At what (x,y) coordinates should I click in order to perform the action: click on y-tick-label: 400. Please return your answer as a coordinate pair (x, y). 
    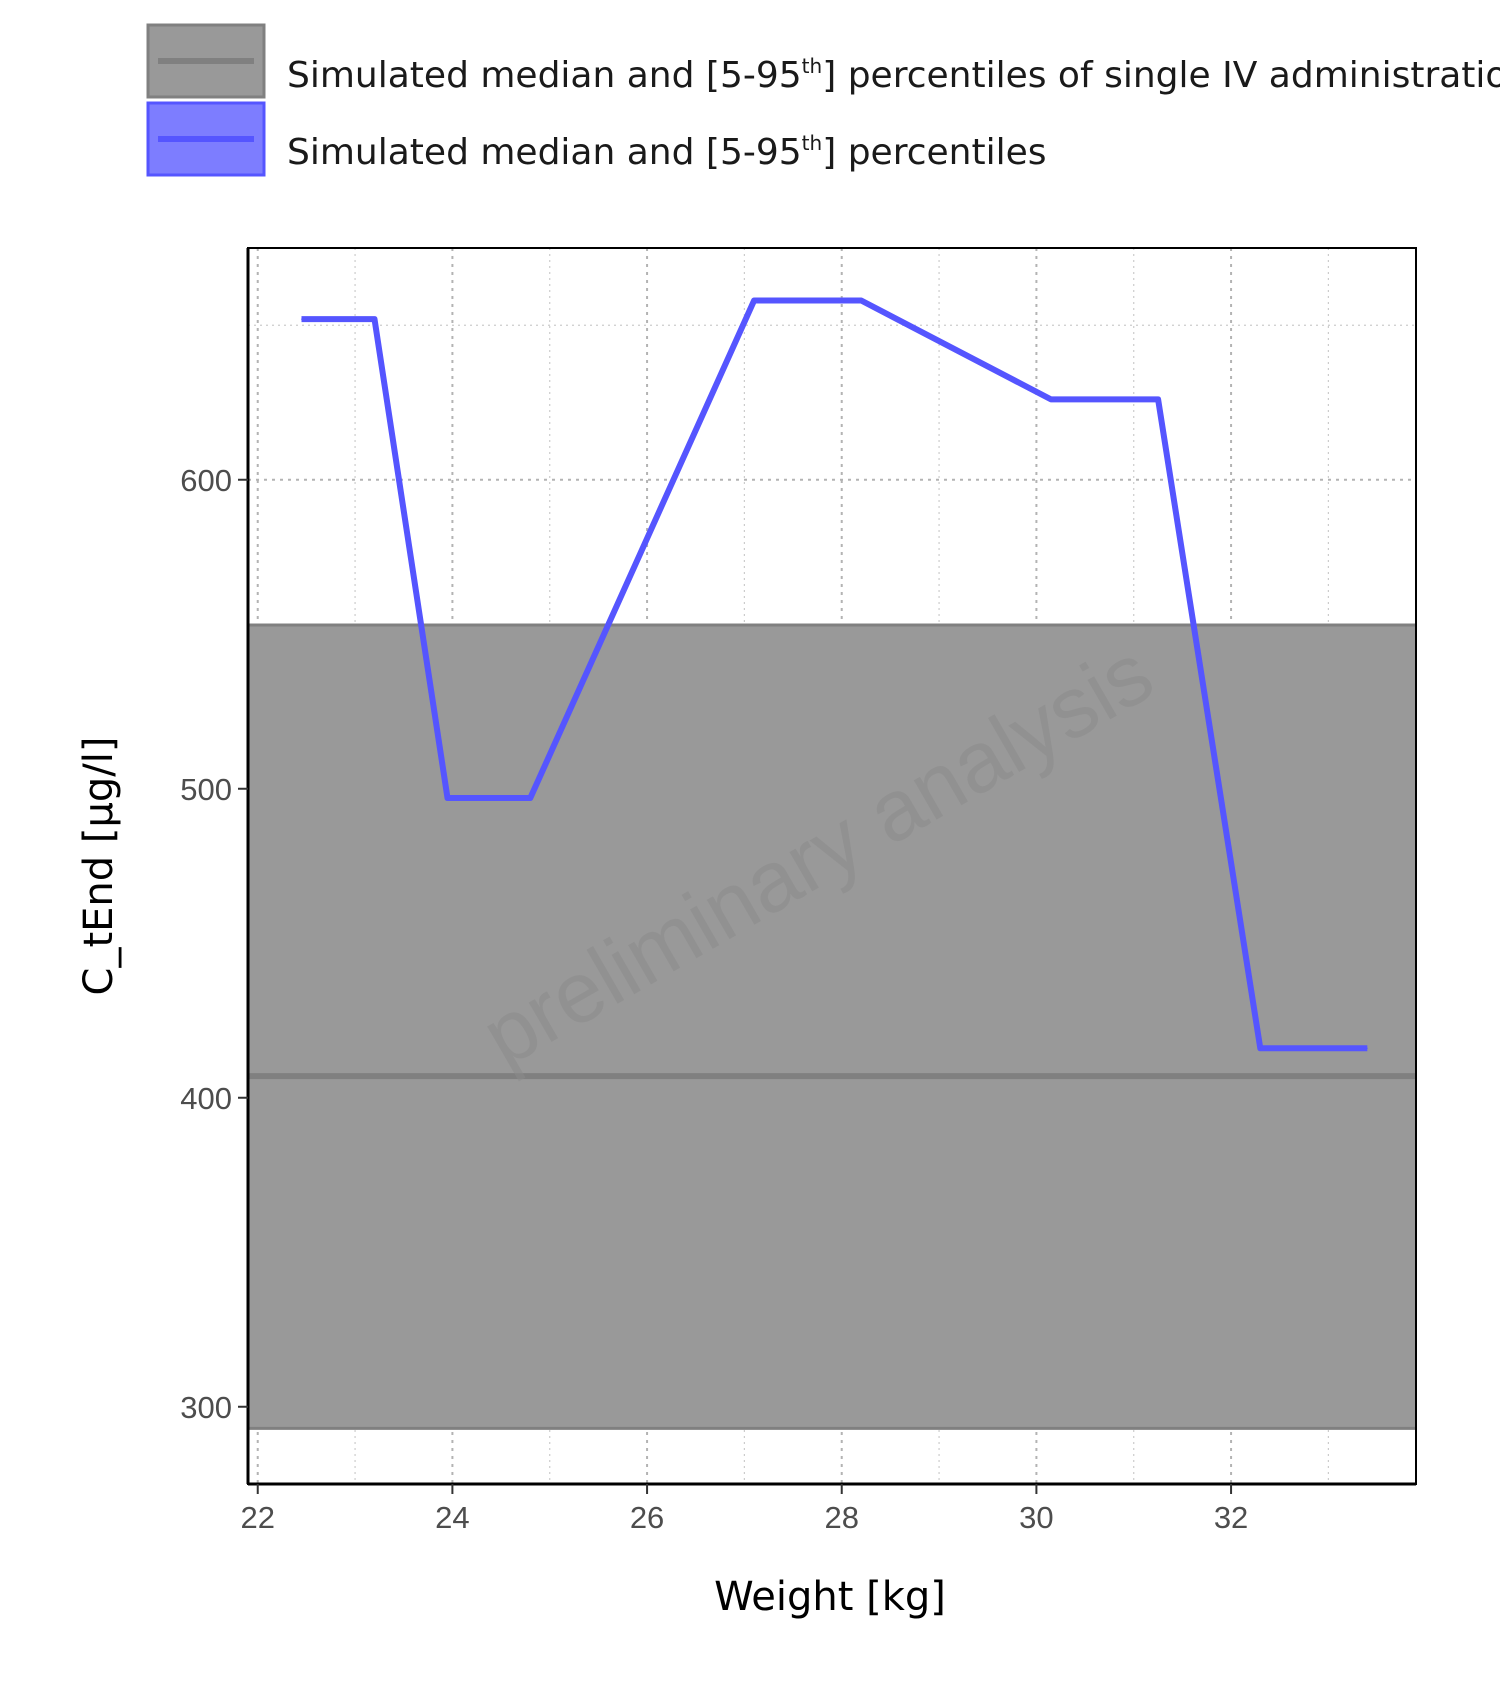
    Looking at the image, I should click on (206, 1098).